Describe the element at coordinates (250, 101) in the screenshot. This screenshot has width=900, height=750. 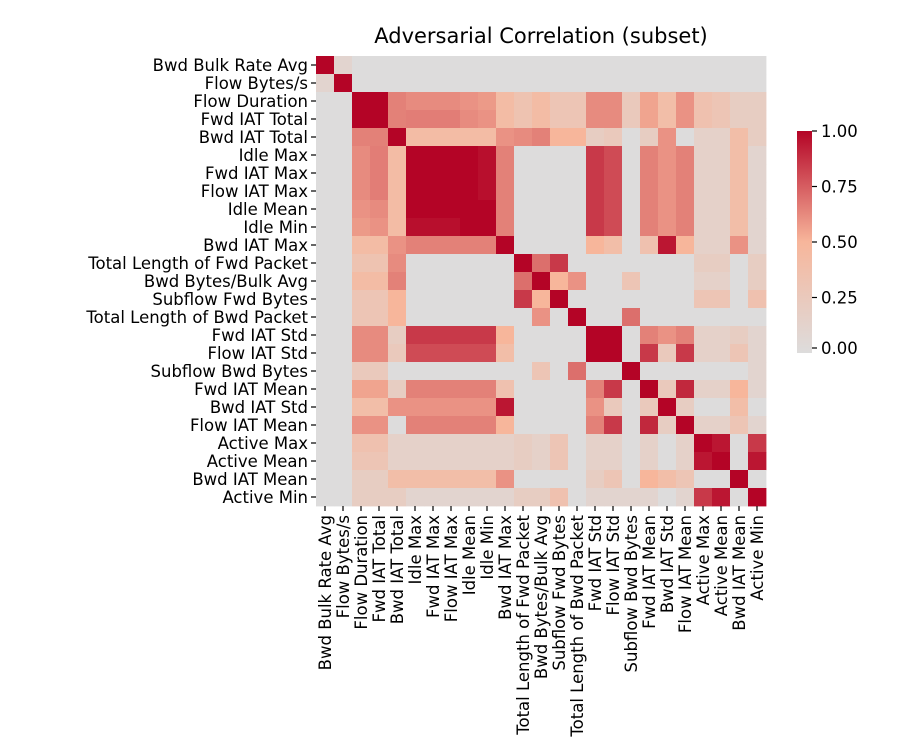
I see `y-tick-label: Flow Duration` at that location.